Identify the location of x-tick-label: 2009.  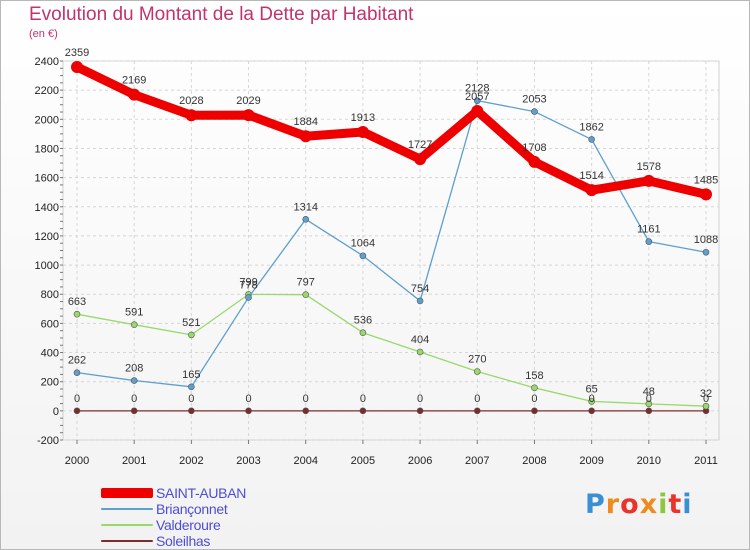
(591, 461).